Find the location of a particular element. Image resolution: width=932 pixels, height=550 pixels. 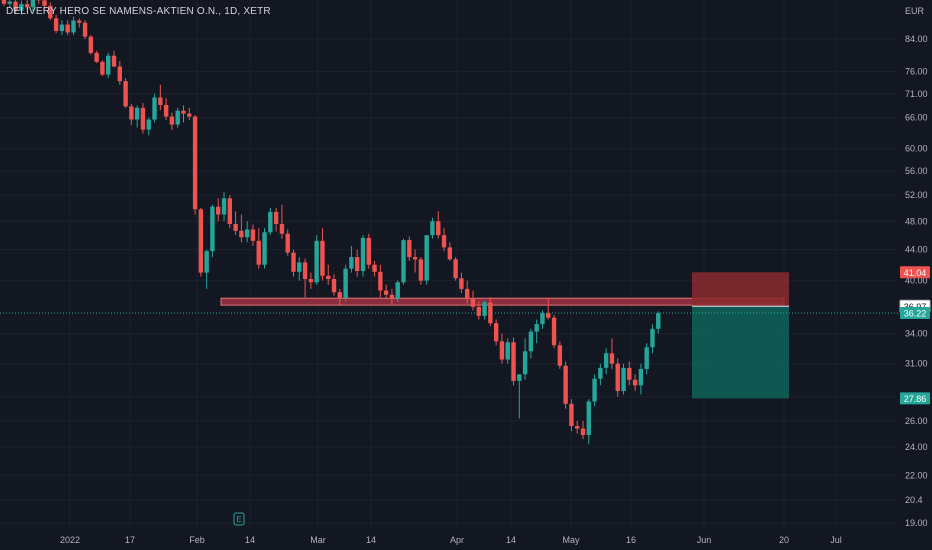

take-profit-zone is located at coordinates (740, 352).